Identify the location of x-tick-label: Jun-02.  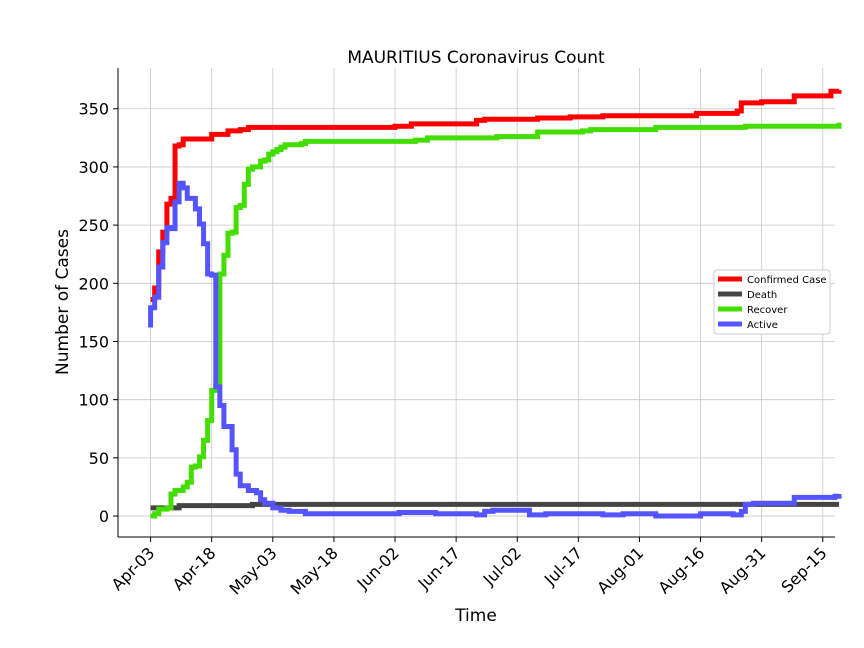
(378, 568).